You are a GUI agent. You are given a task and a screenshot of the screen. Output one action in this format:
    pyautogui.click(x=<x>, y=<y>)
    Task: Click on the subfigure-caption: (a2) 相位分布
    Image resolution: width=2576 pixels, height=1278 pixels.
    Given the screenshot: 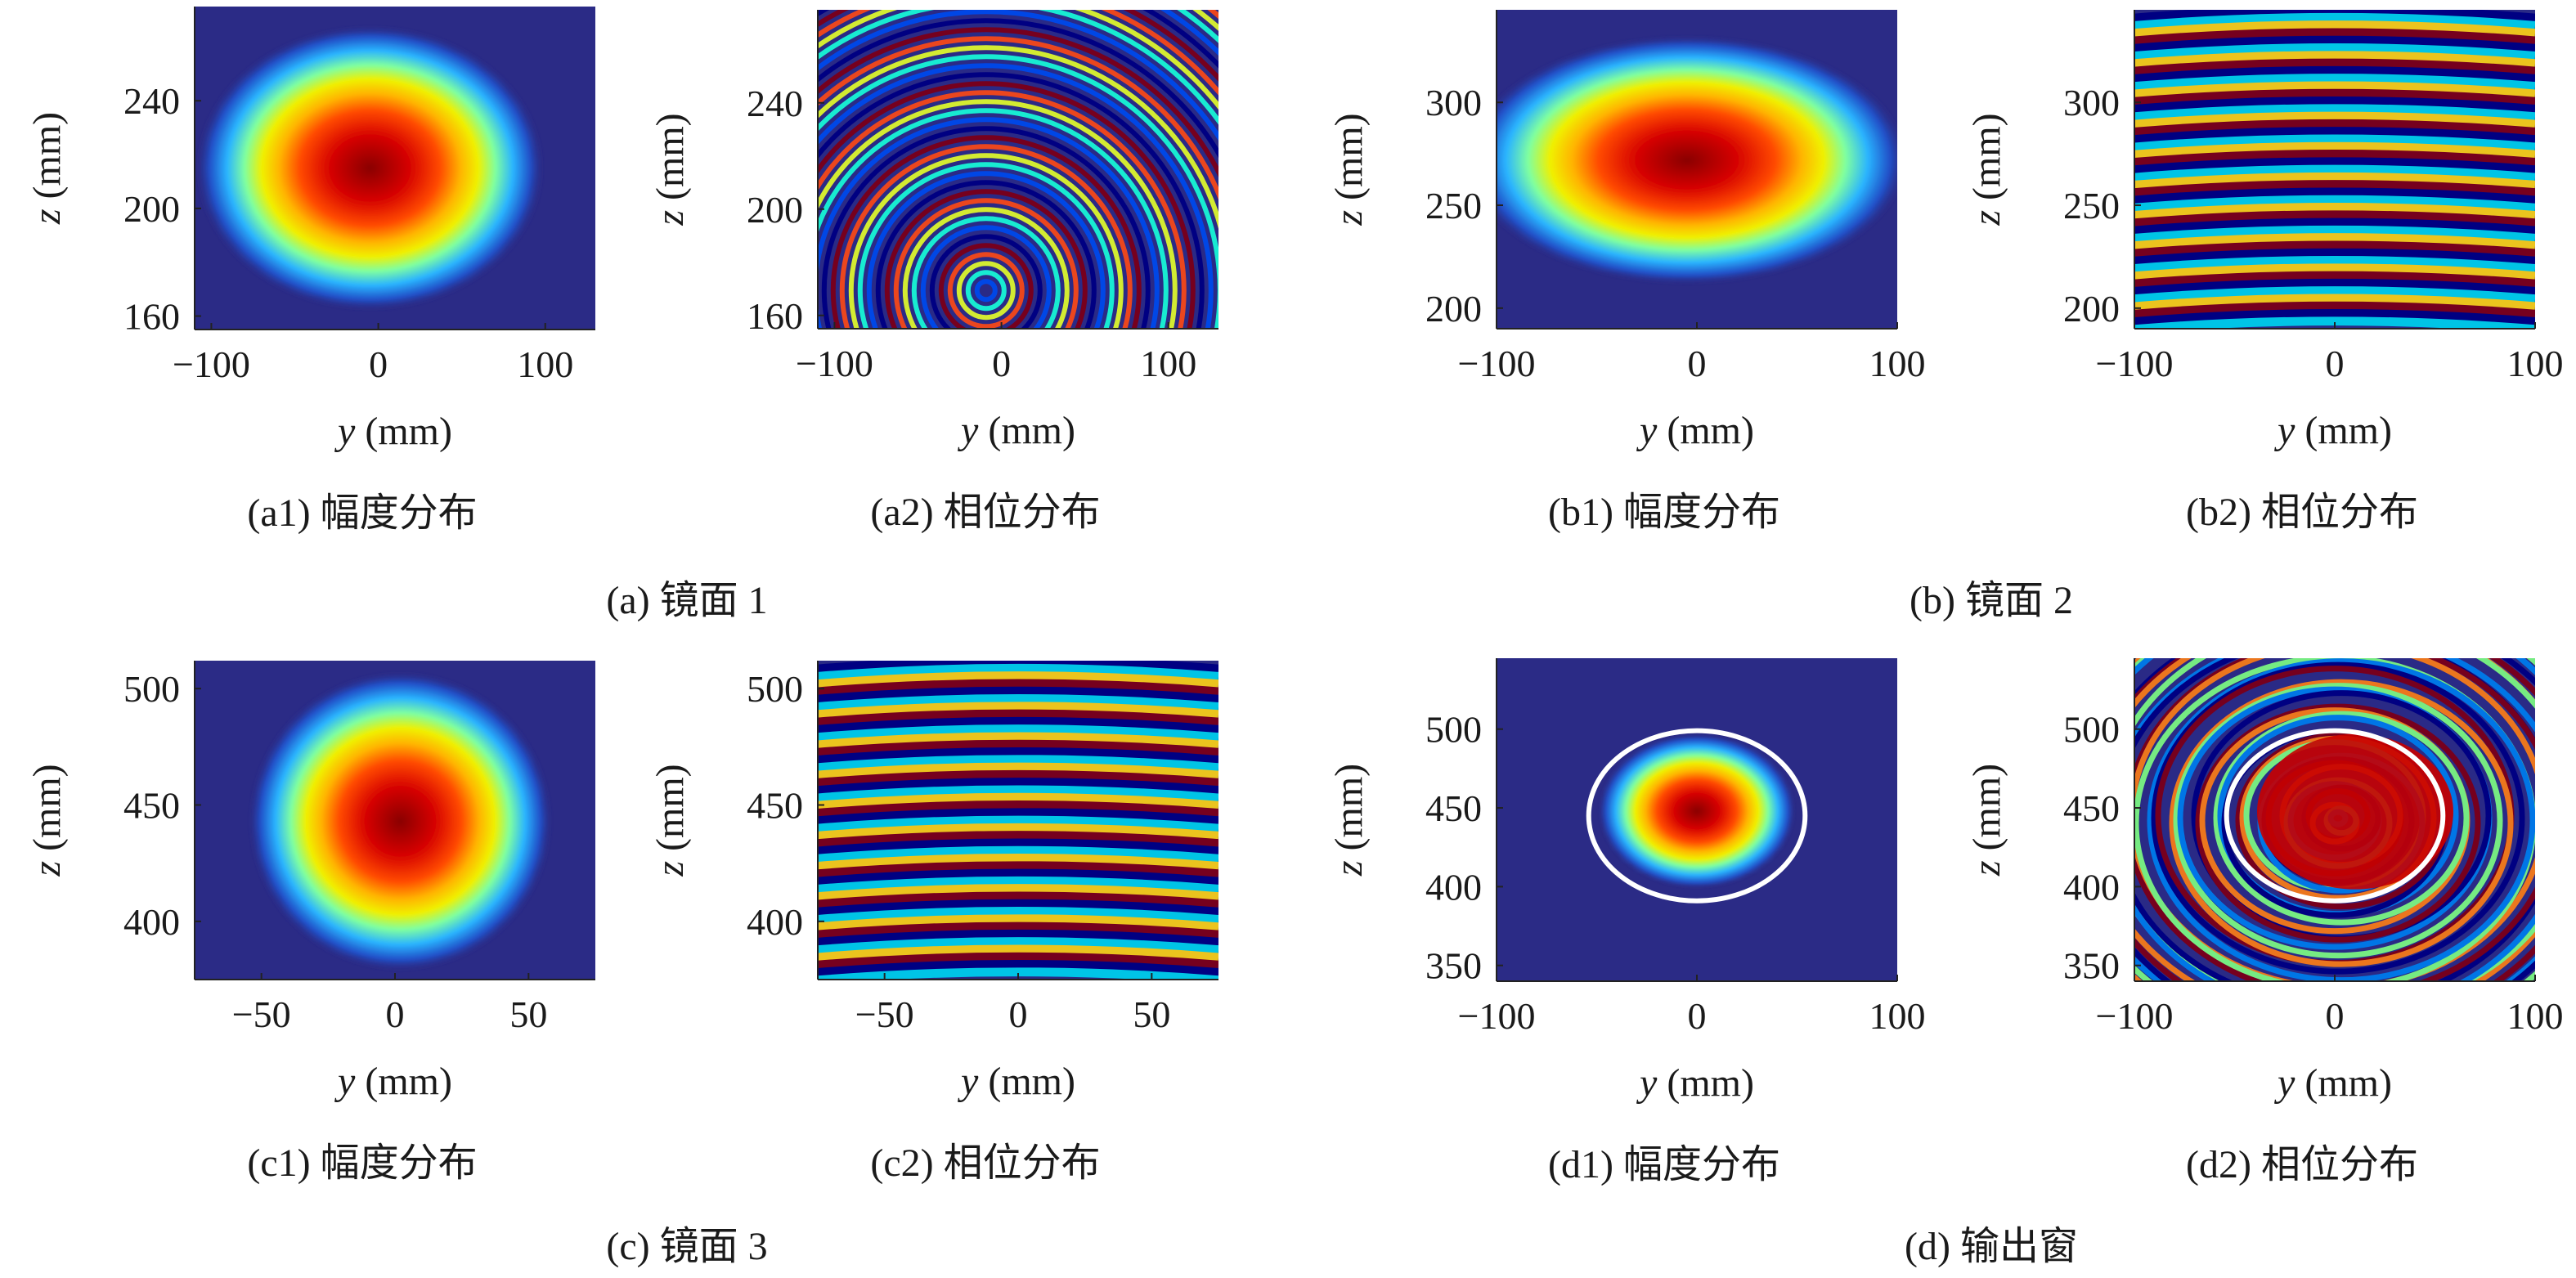 What is the action you would take?
    pyautogui.click(x=985, y=512)
    